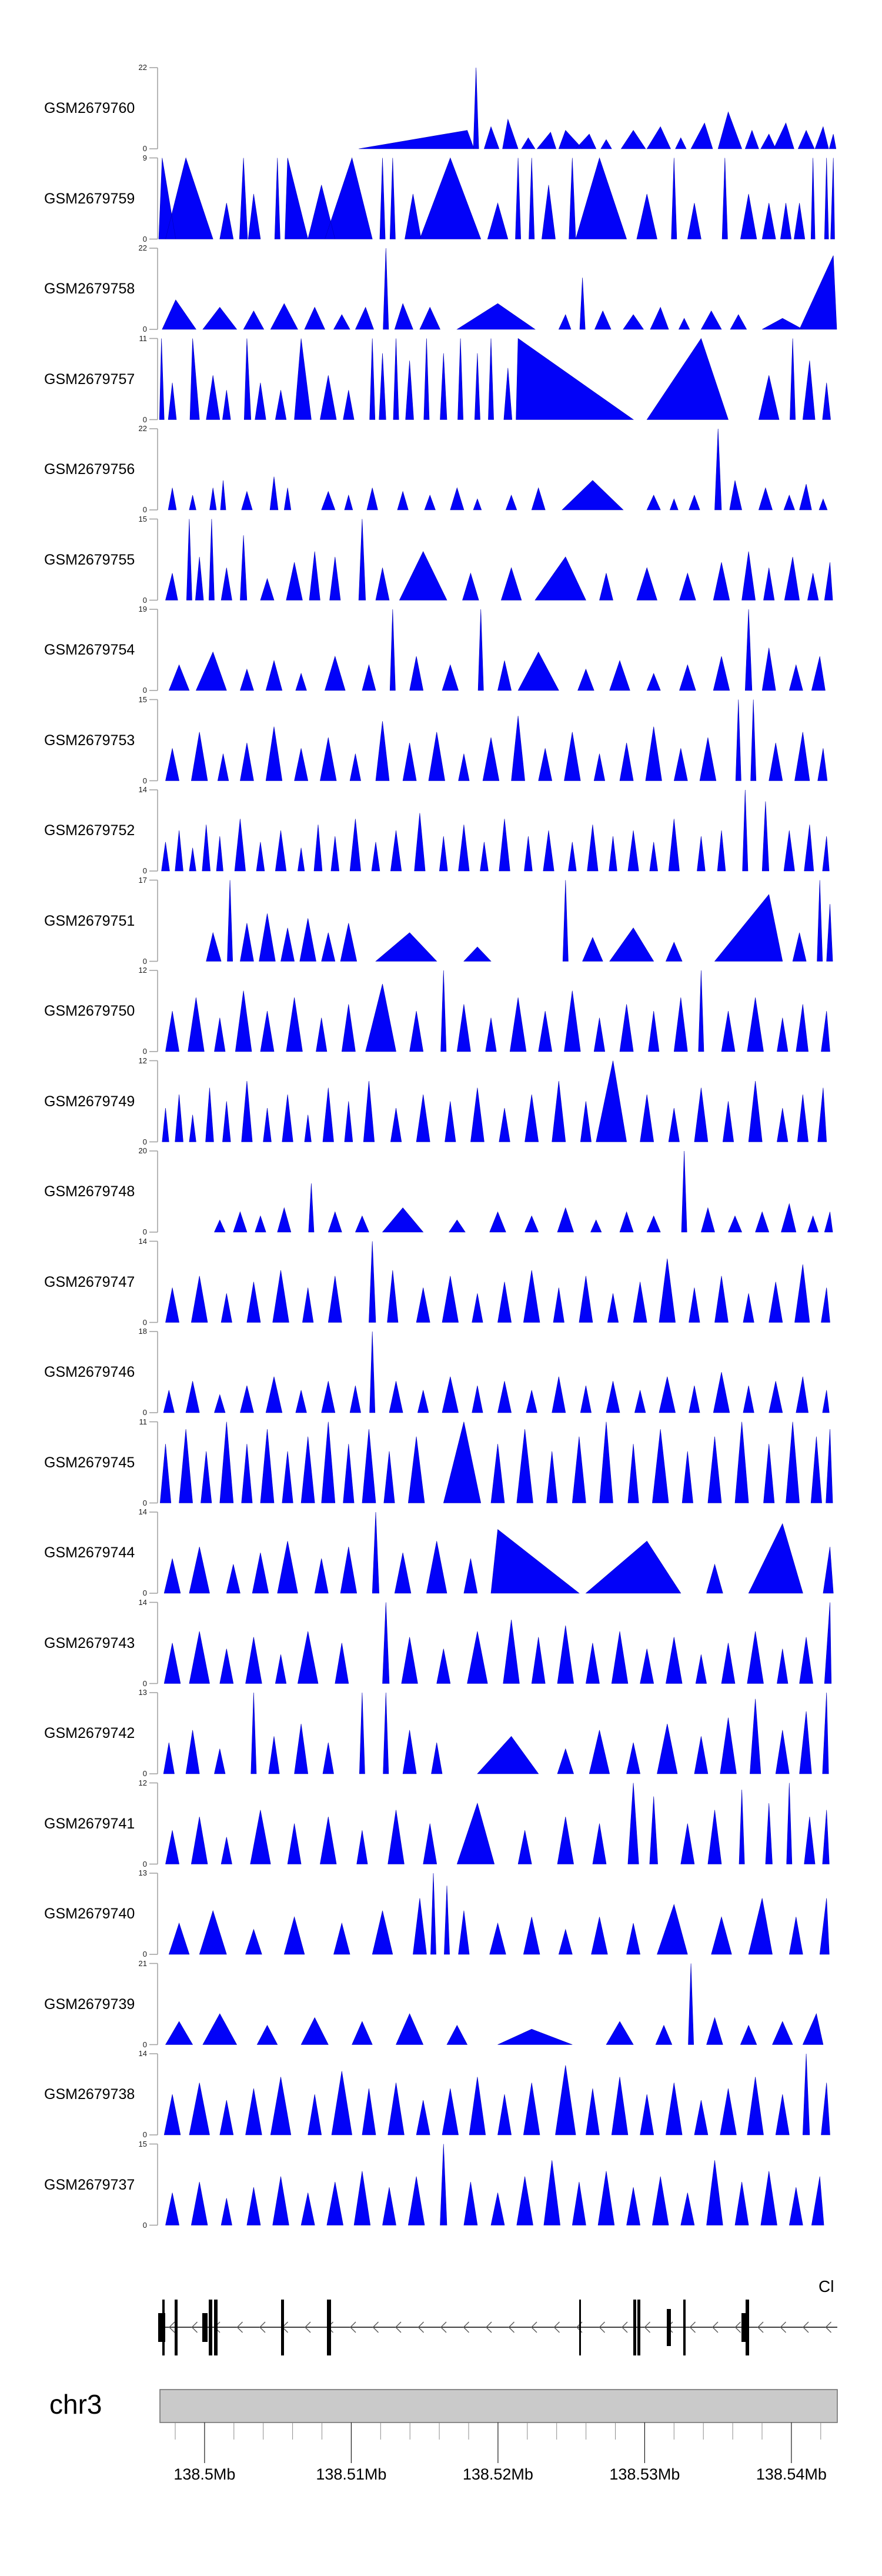 This screenshot has width=882, height=2576. Describe the element at coordinates (143, 338) in the screenshot. I see `y-axis-max-label: 11` at that location.